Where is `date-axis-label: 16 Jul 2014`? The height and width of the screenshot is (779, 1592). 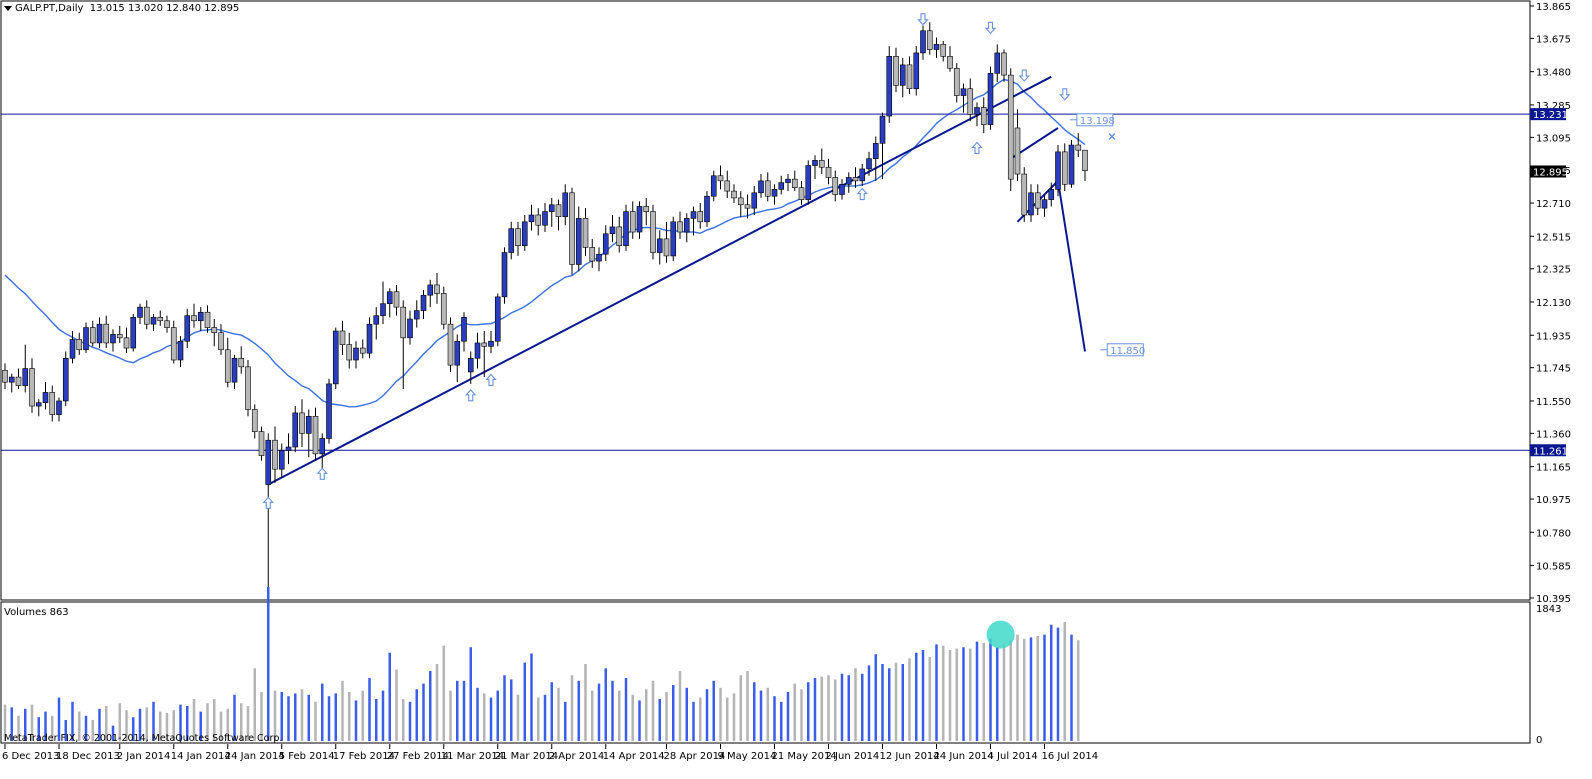
date-axis-label: 16 Jul 2014 is located at coordinates (1070, 756).